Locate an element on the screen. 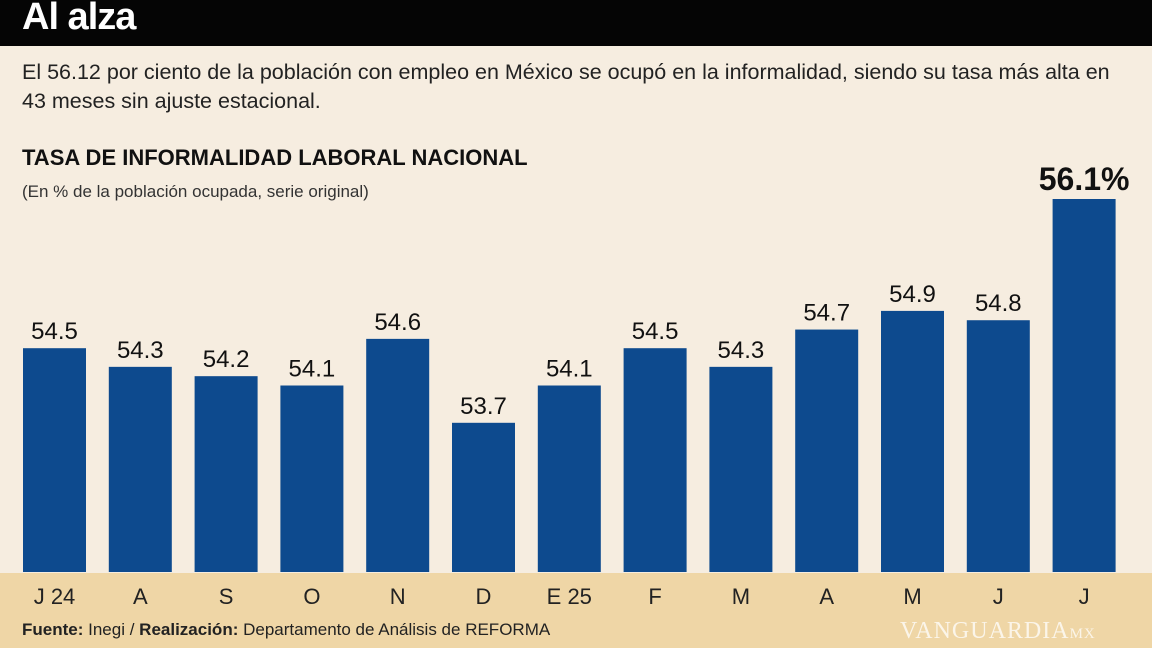 The height and width of the screenshot is (648, 1152). chart-title: TASA DE INFORMALIDAD LABORAL NACIONAL is located at coordinates (275, 157).